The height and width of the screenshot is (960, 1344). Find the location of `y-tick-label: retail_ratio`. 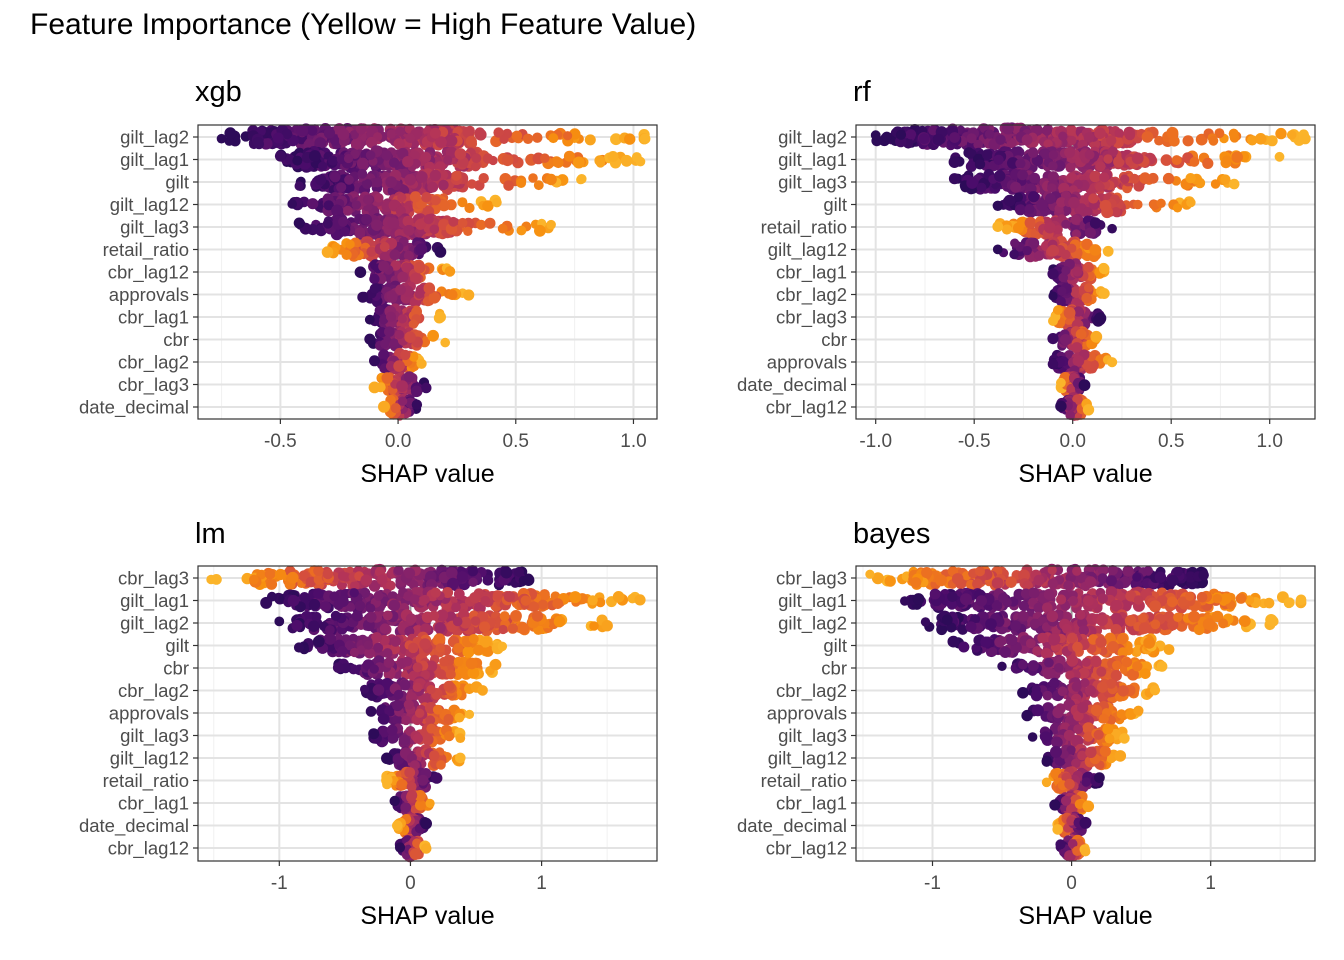

y-tick-label: retail_ratio is located at coordinates (146, 250).